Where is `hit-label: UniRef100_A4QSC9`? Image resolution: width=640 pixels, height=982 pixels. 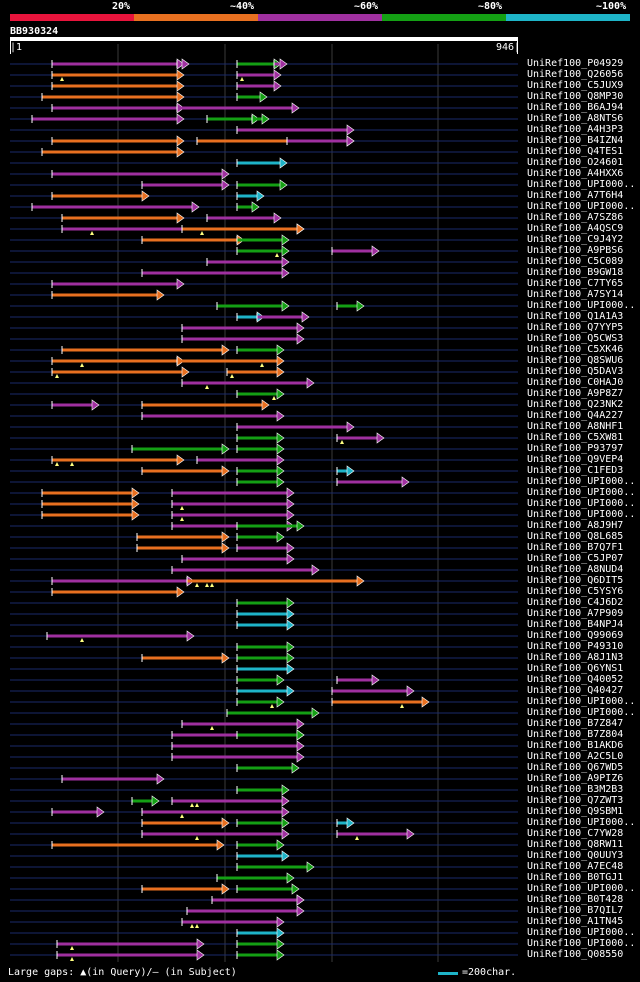 hit-label: UniRef100_A4QSC9 is located at coordinates (575, 228).